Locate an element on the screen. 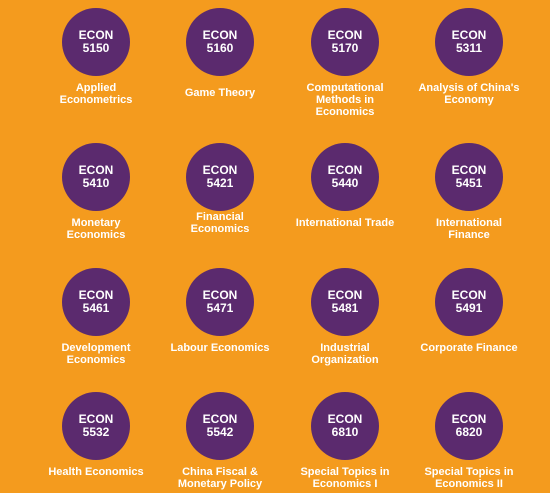  course-title: Special Topics in Economics II is located at coordinates (469, 478).